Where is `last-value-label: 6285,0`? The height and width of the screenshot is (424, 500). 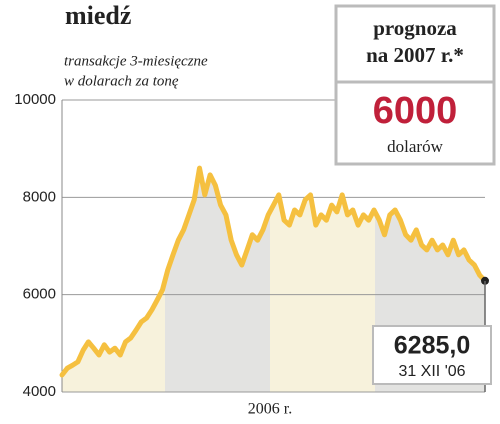 last-value-label: 6285,0 is located at coordinates (432, 346).